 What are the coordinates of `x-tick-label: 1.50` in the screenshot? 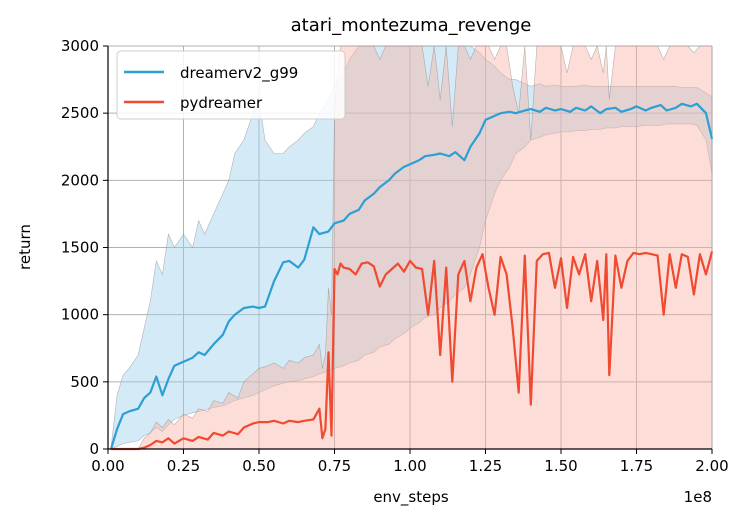 It's located at (560, 466).